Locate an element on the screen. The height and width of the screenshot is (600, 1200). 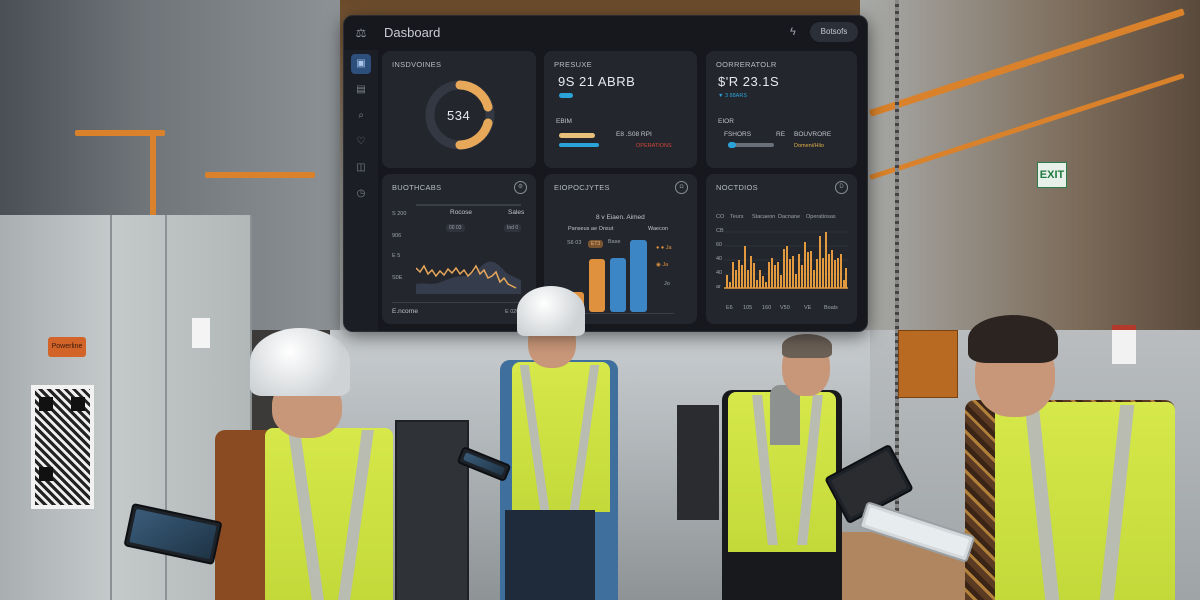
search-icon: ⌕ is located at coordinates (361, 115).